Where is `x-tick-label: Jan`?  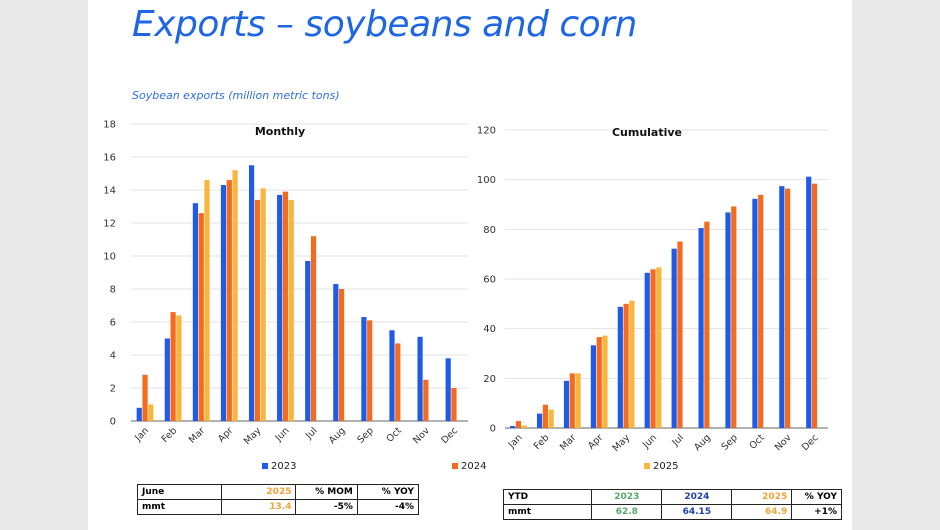 x-tick-label: Jan is located at coordinates (141, 434).